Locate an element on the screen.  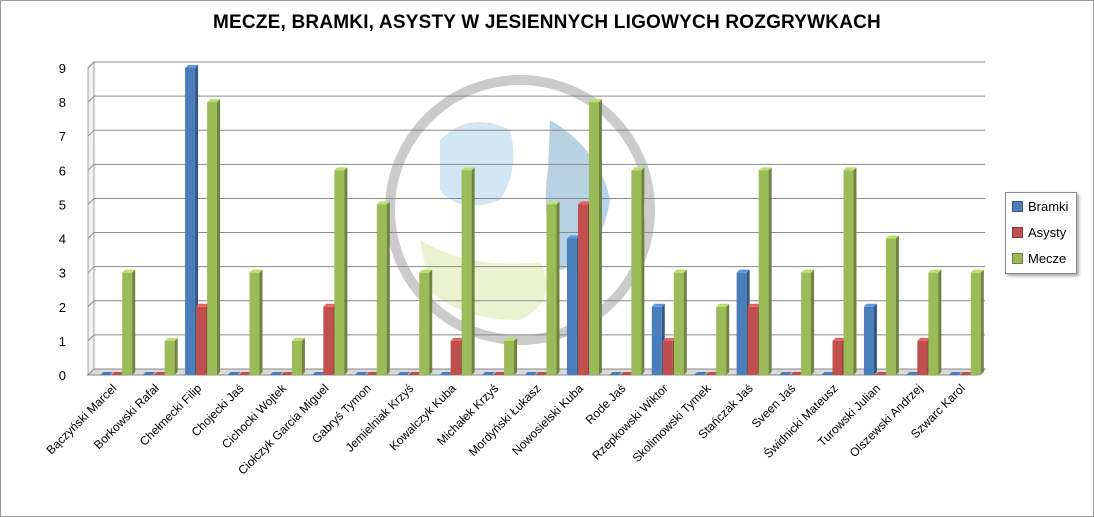
x-tick-label: Mordyński Łukasz is located at coordinates (505, 420).